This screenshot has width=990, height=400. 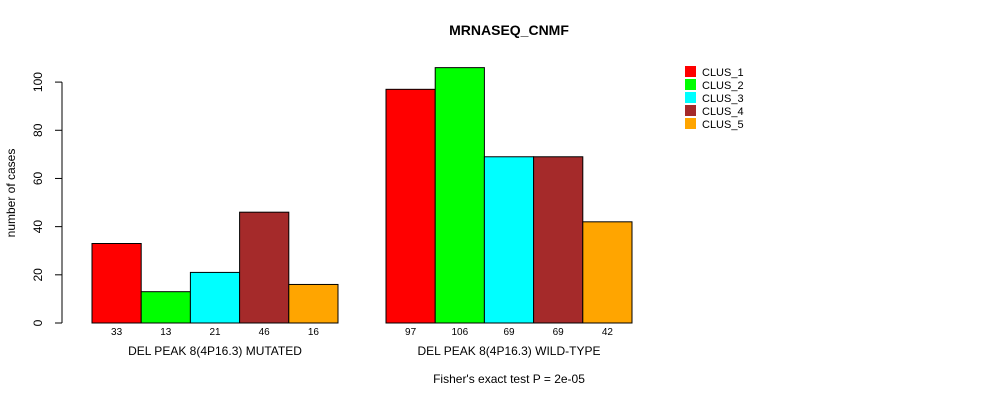 What do you see at coordinates (11, 193) in the screenshot?
I see `y-axis-label: number of cases` at bounding box center [11, 193].